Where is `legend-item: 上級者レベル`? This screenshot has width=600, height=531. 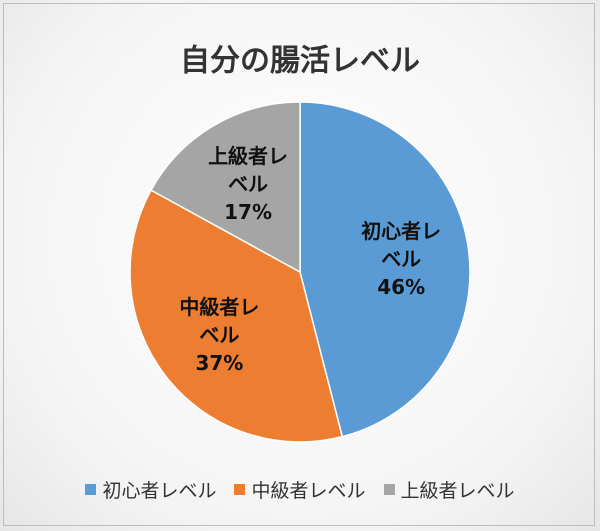
legend-item: 上級者レベル is located at coordinates (449, 489).